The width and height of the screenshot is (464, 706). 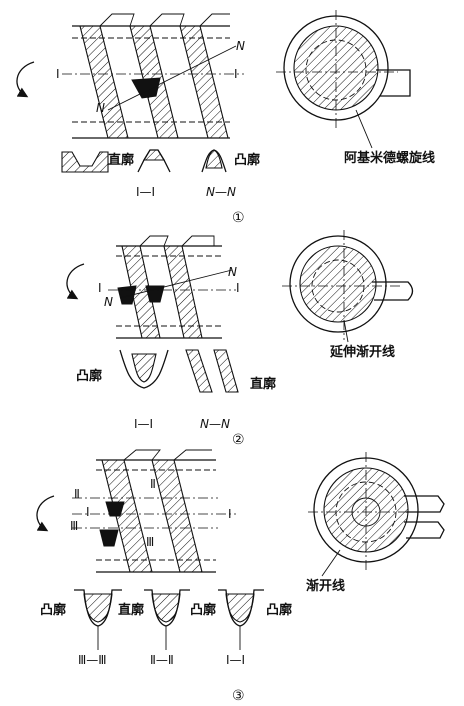 What do you see at coordinates (221, 192) in the screenshot?
I see `section-label-n-1: N—N` at bounding box center [221, 192].